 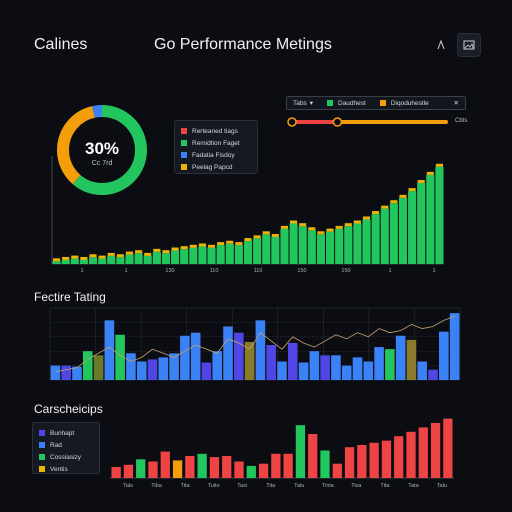 I want to click on filter-tabs: Tabs ▾, so click(x=303, y=103).